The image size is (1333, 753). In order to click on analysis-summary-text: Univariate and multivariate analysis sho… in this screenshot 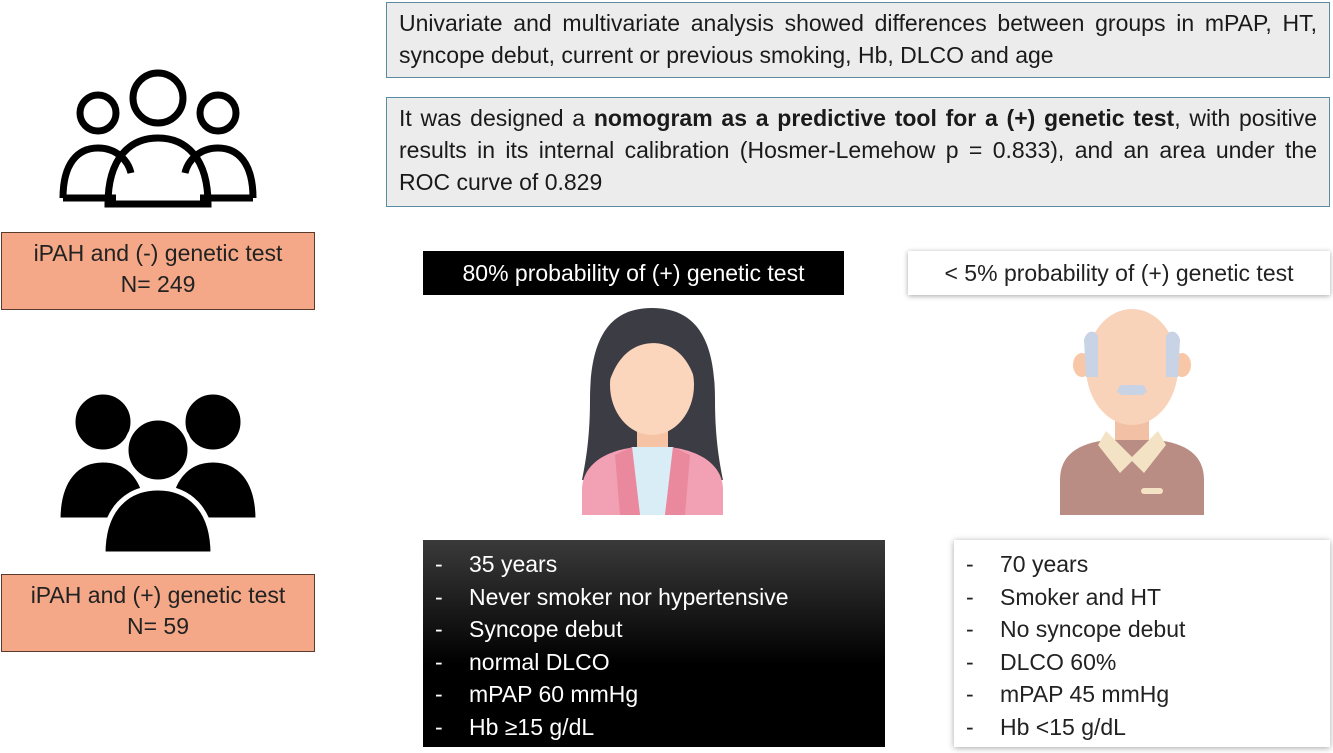, I will do `click(858, 39)`.